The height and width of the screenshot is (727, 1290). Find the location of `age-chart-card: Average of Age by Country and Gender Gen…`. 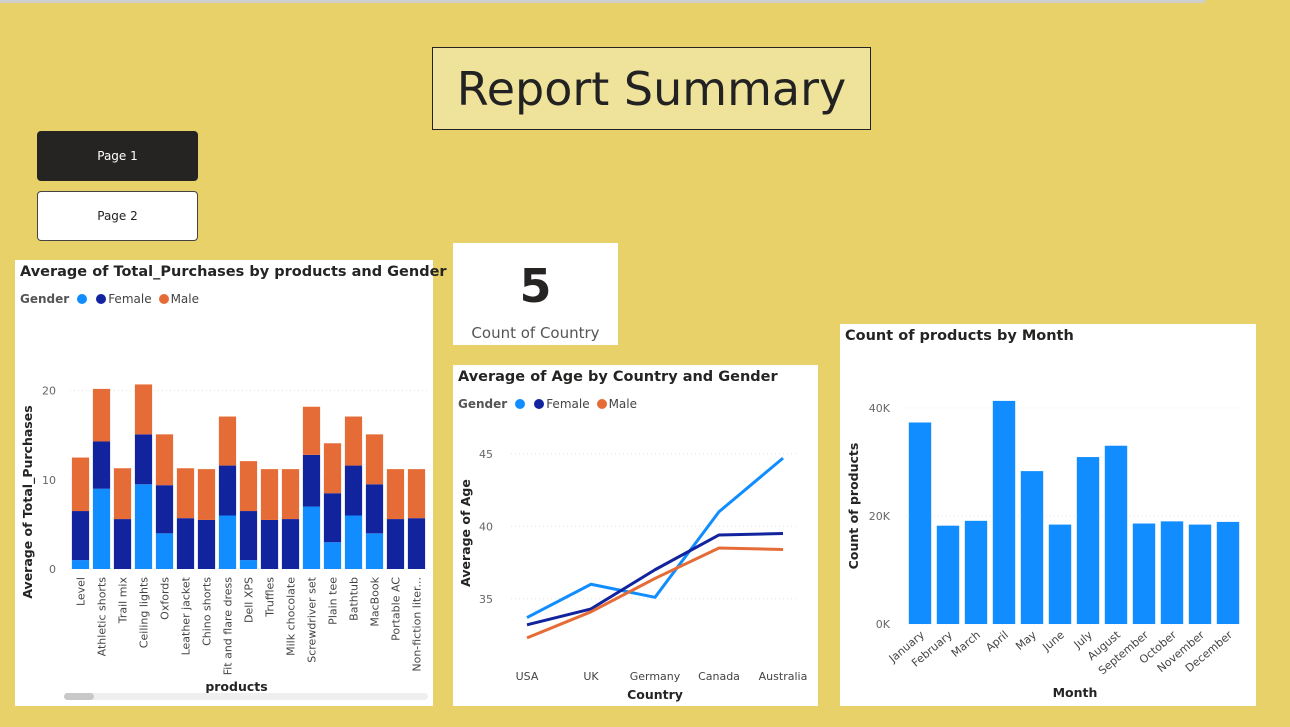

age-chart-card: Average of Age by Country and Gender Gen… is located at coordinates (635, 535).